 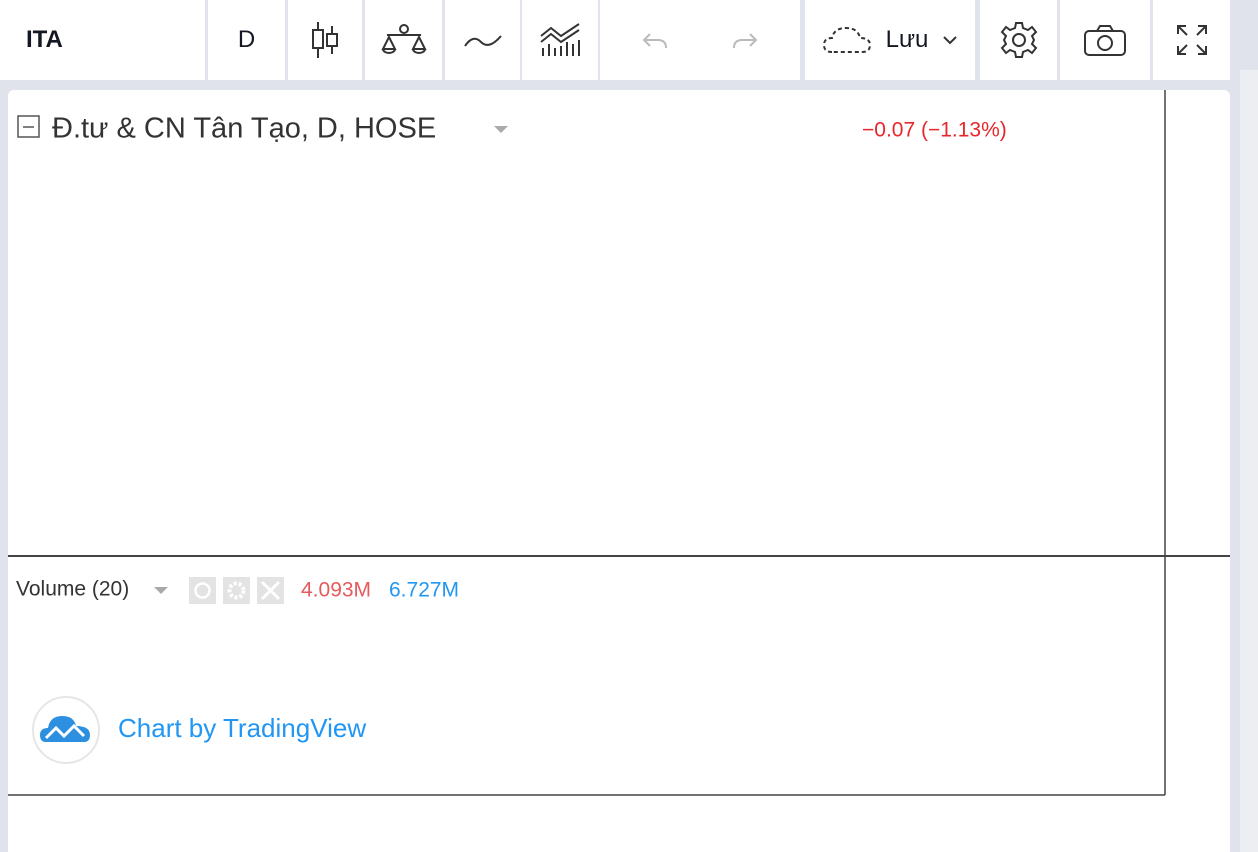 What do you see at coordinates (907, 39) in the screenshot?
I see `save-label: Lưu` at bounding box center [907, 39].